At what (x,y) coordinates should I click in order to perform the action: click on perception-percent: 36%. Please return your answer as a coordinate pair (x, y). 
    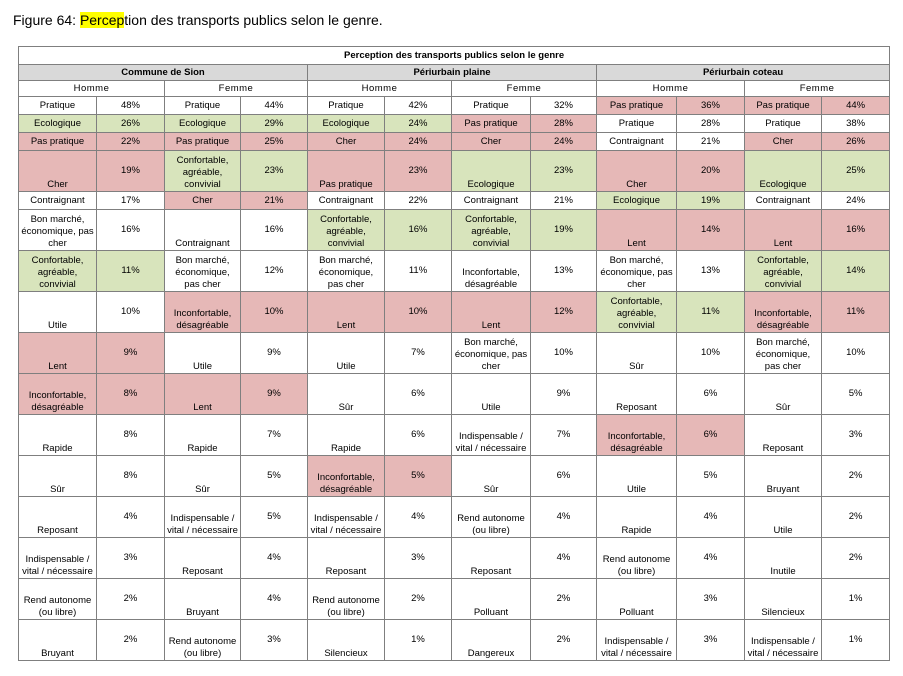
    Looking at the image, I should click on (710, 105).